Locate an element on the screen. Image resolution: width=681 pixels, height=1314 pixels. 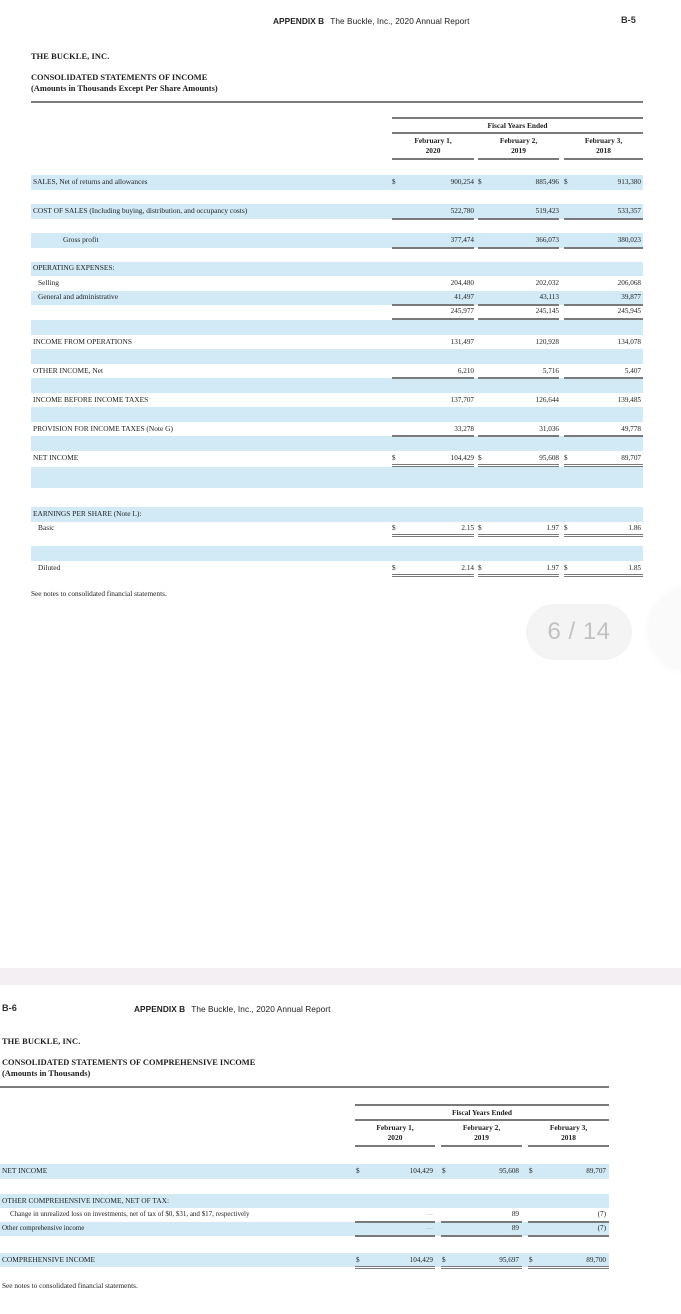
fiscal-years-header: Fiscal Years Ended is located at coordinates (517, 125).